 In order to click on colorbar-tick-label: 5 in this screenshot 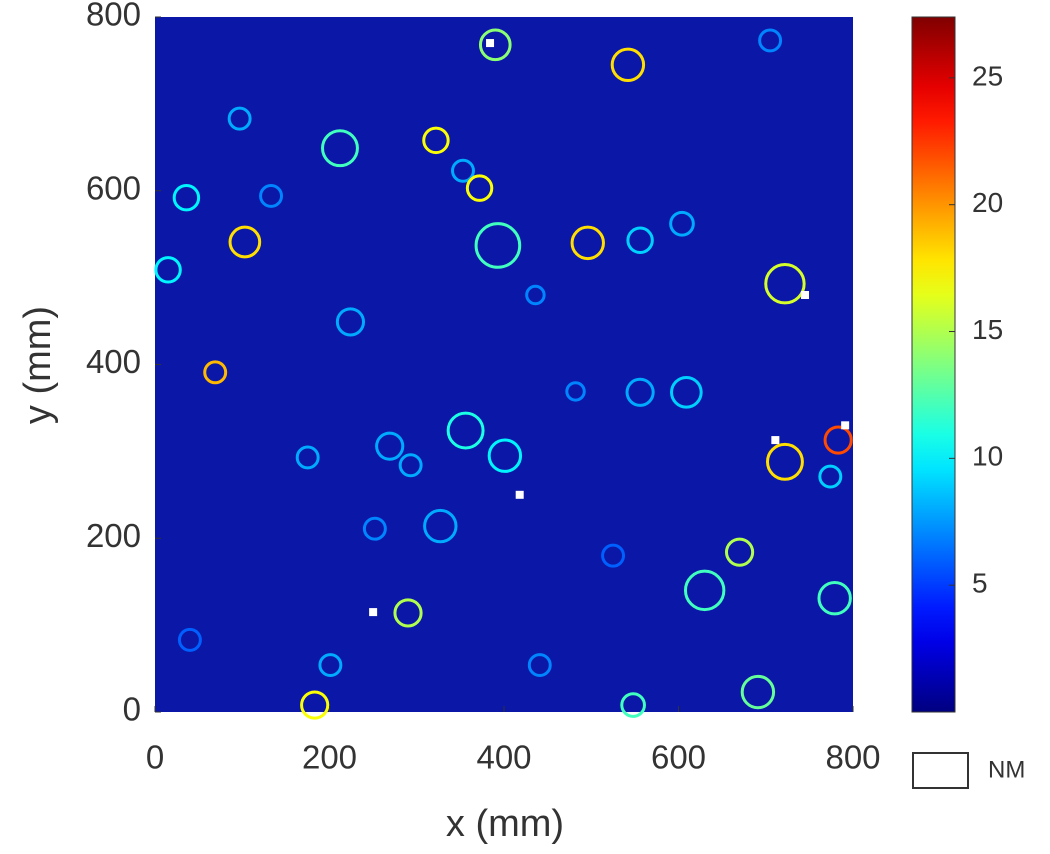, I will do `click(980, 583)`.